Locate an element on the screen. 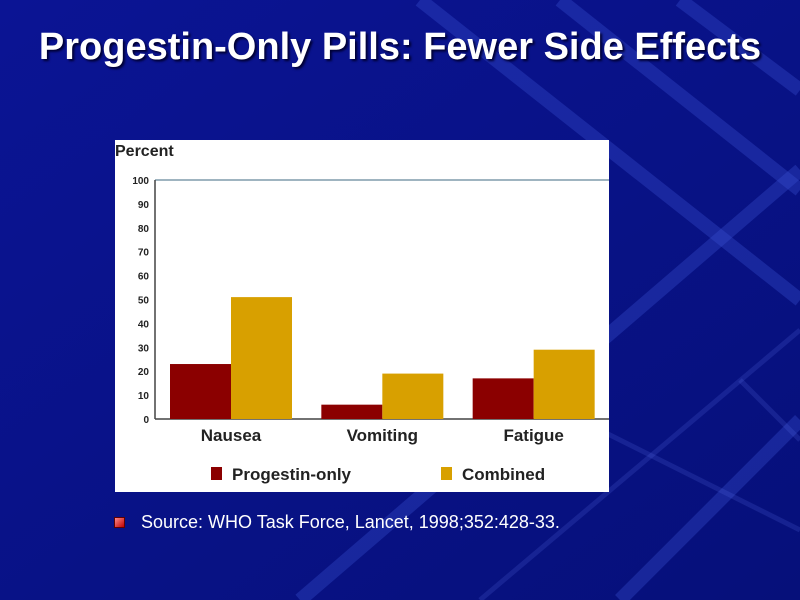 This screenshot has width=800, height=600. x-tick-label-vomiting: Vomiting is located at coordinates (382, 435).